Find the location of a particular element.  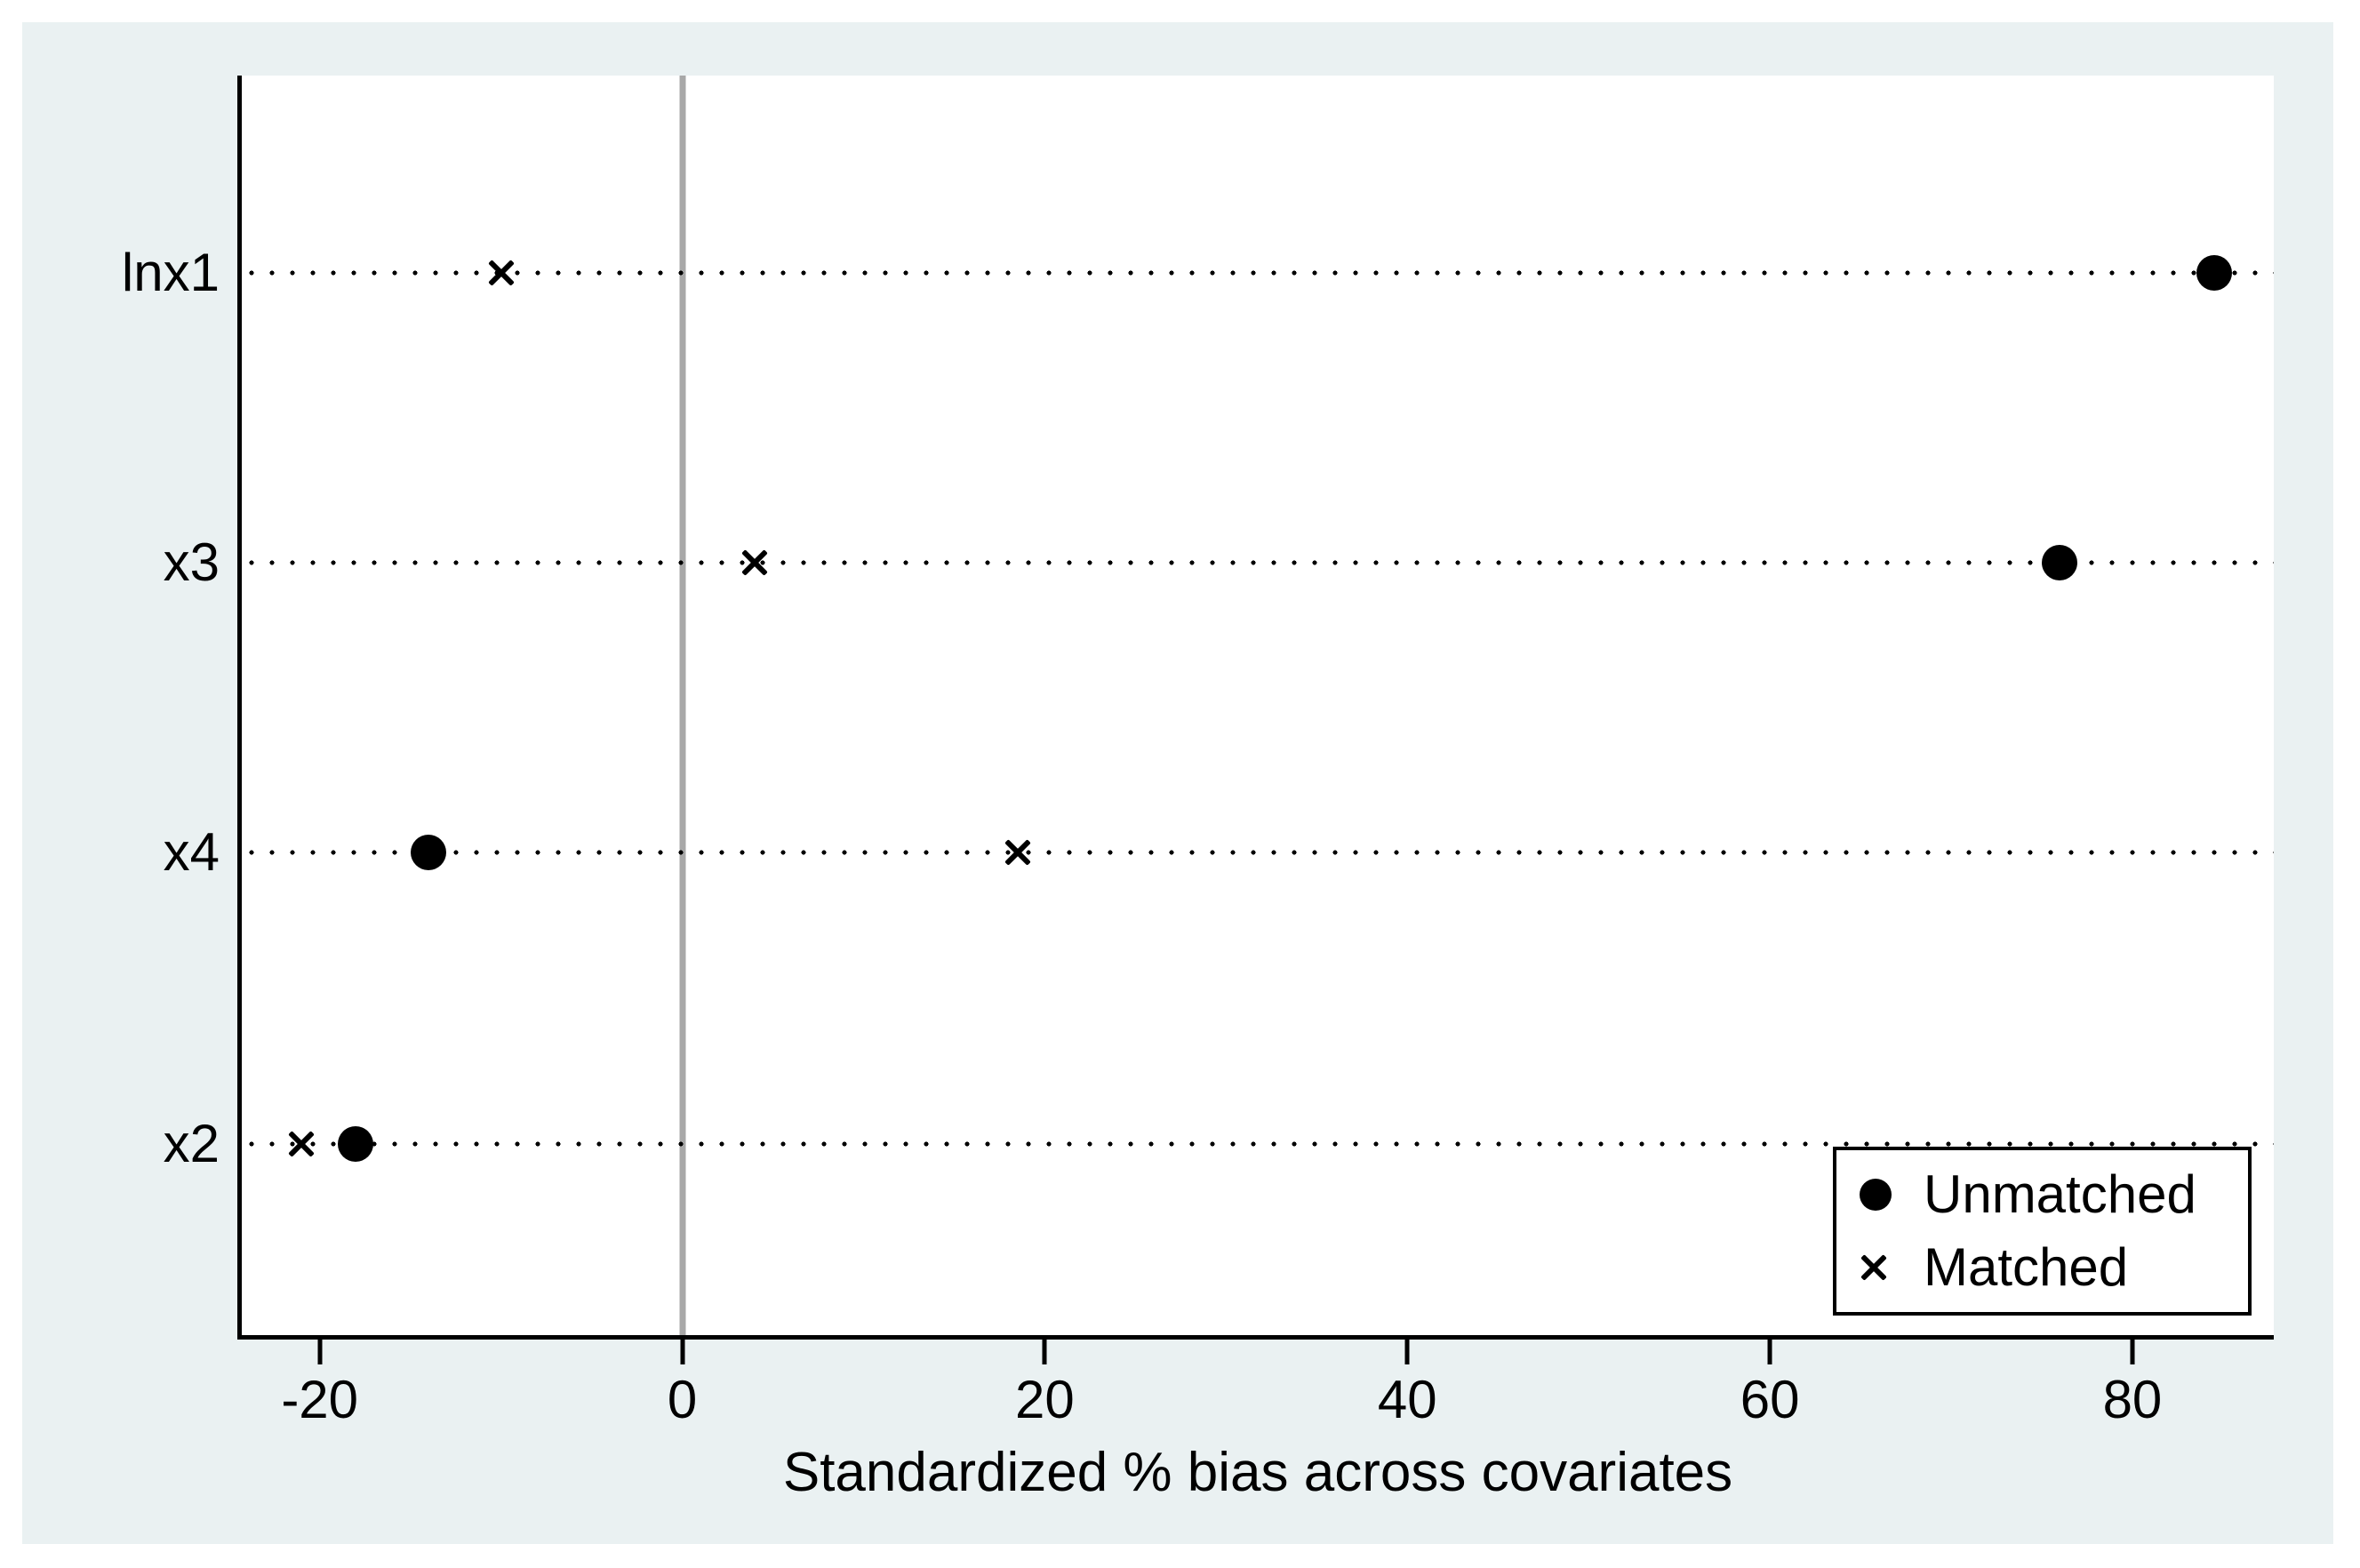

x-axis-tick-label: -20 is located at coordinates (320, 1399).